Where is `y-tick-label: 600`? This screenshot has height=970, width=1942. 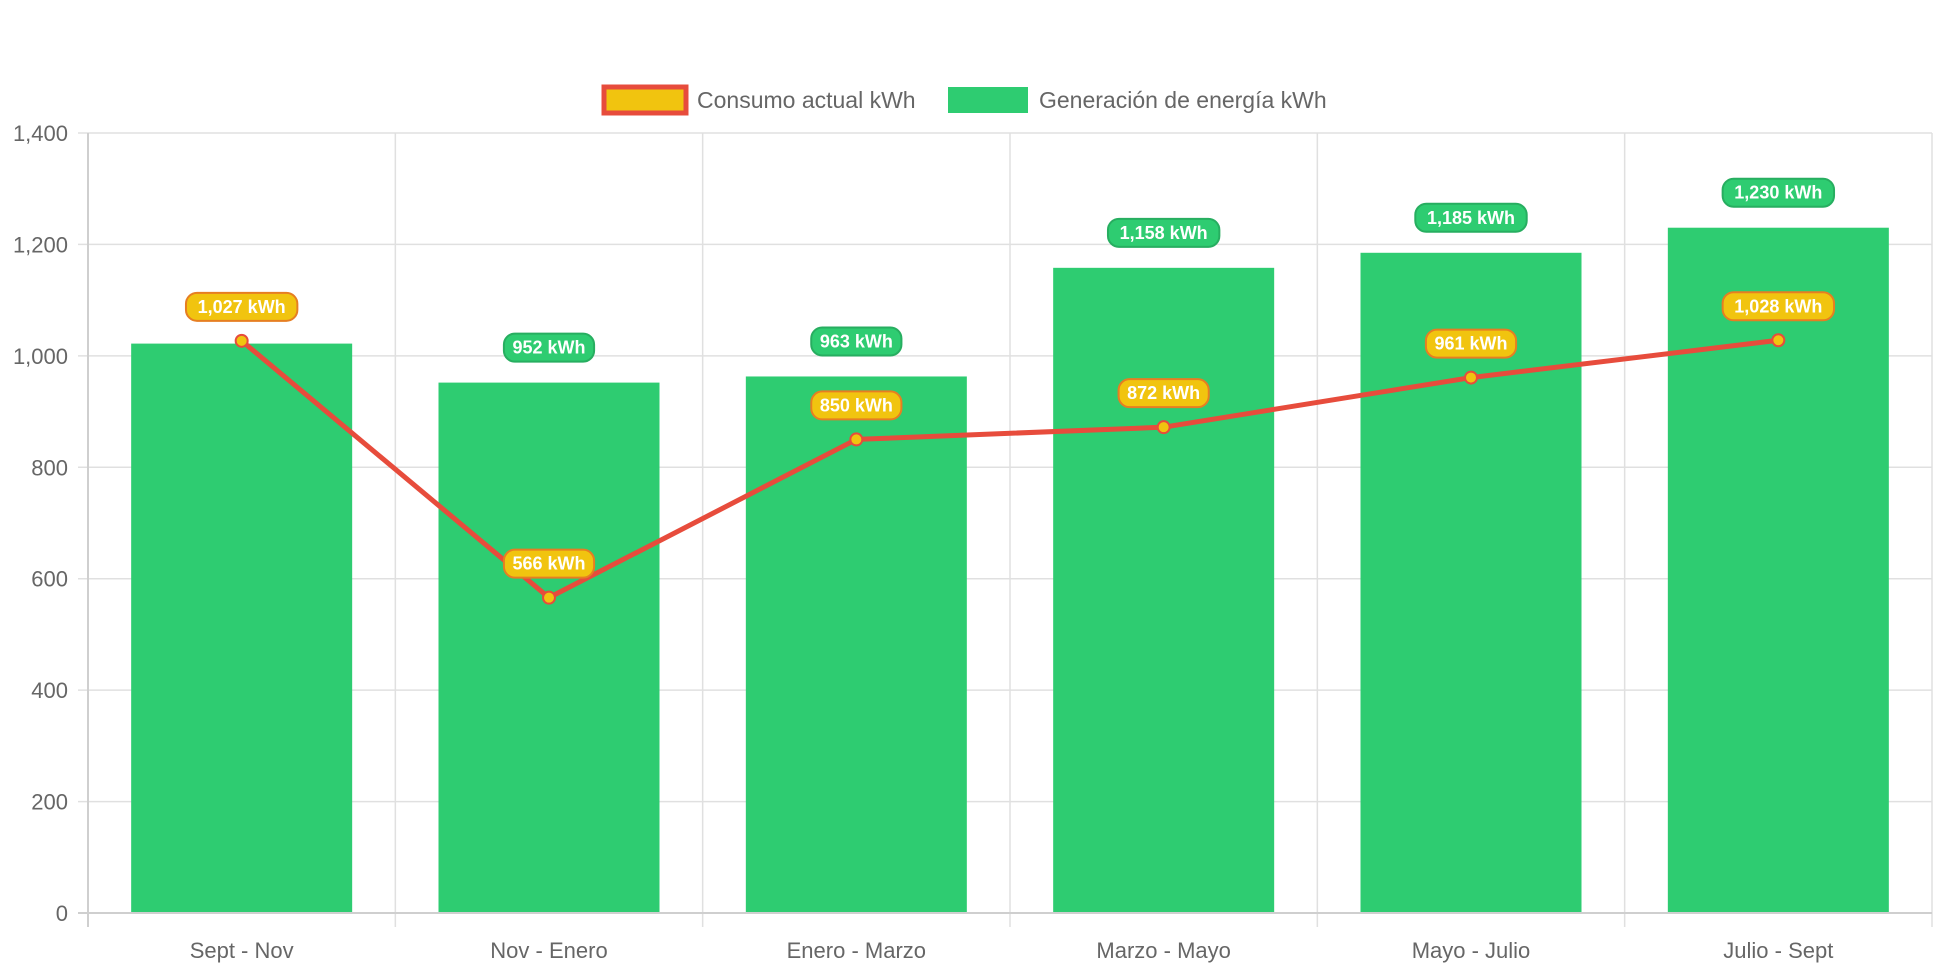 y-tick-label: 600 is located at coordinates (49, 579).